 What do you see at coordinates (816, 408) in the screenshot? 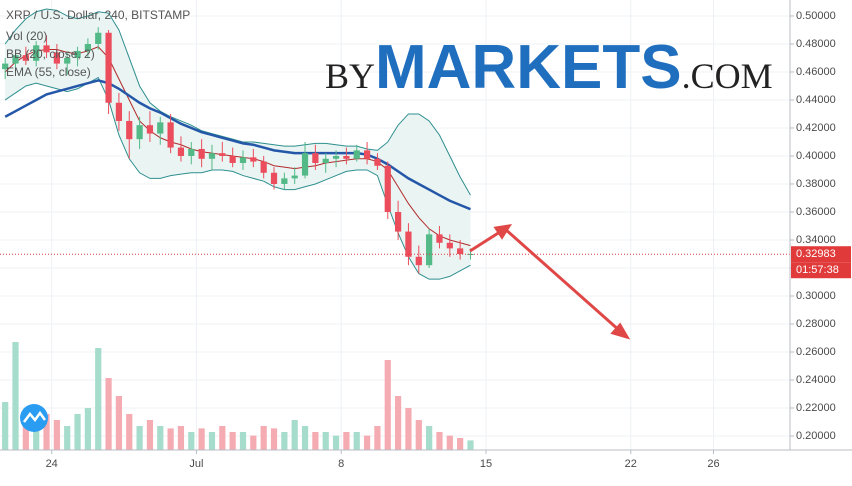
I see `y-tick-label: 0.22000` at bounding box center [816, 408].